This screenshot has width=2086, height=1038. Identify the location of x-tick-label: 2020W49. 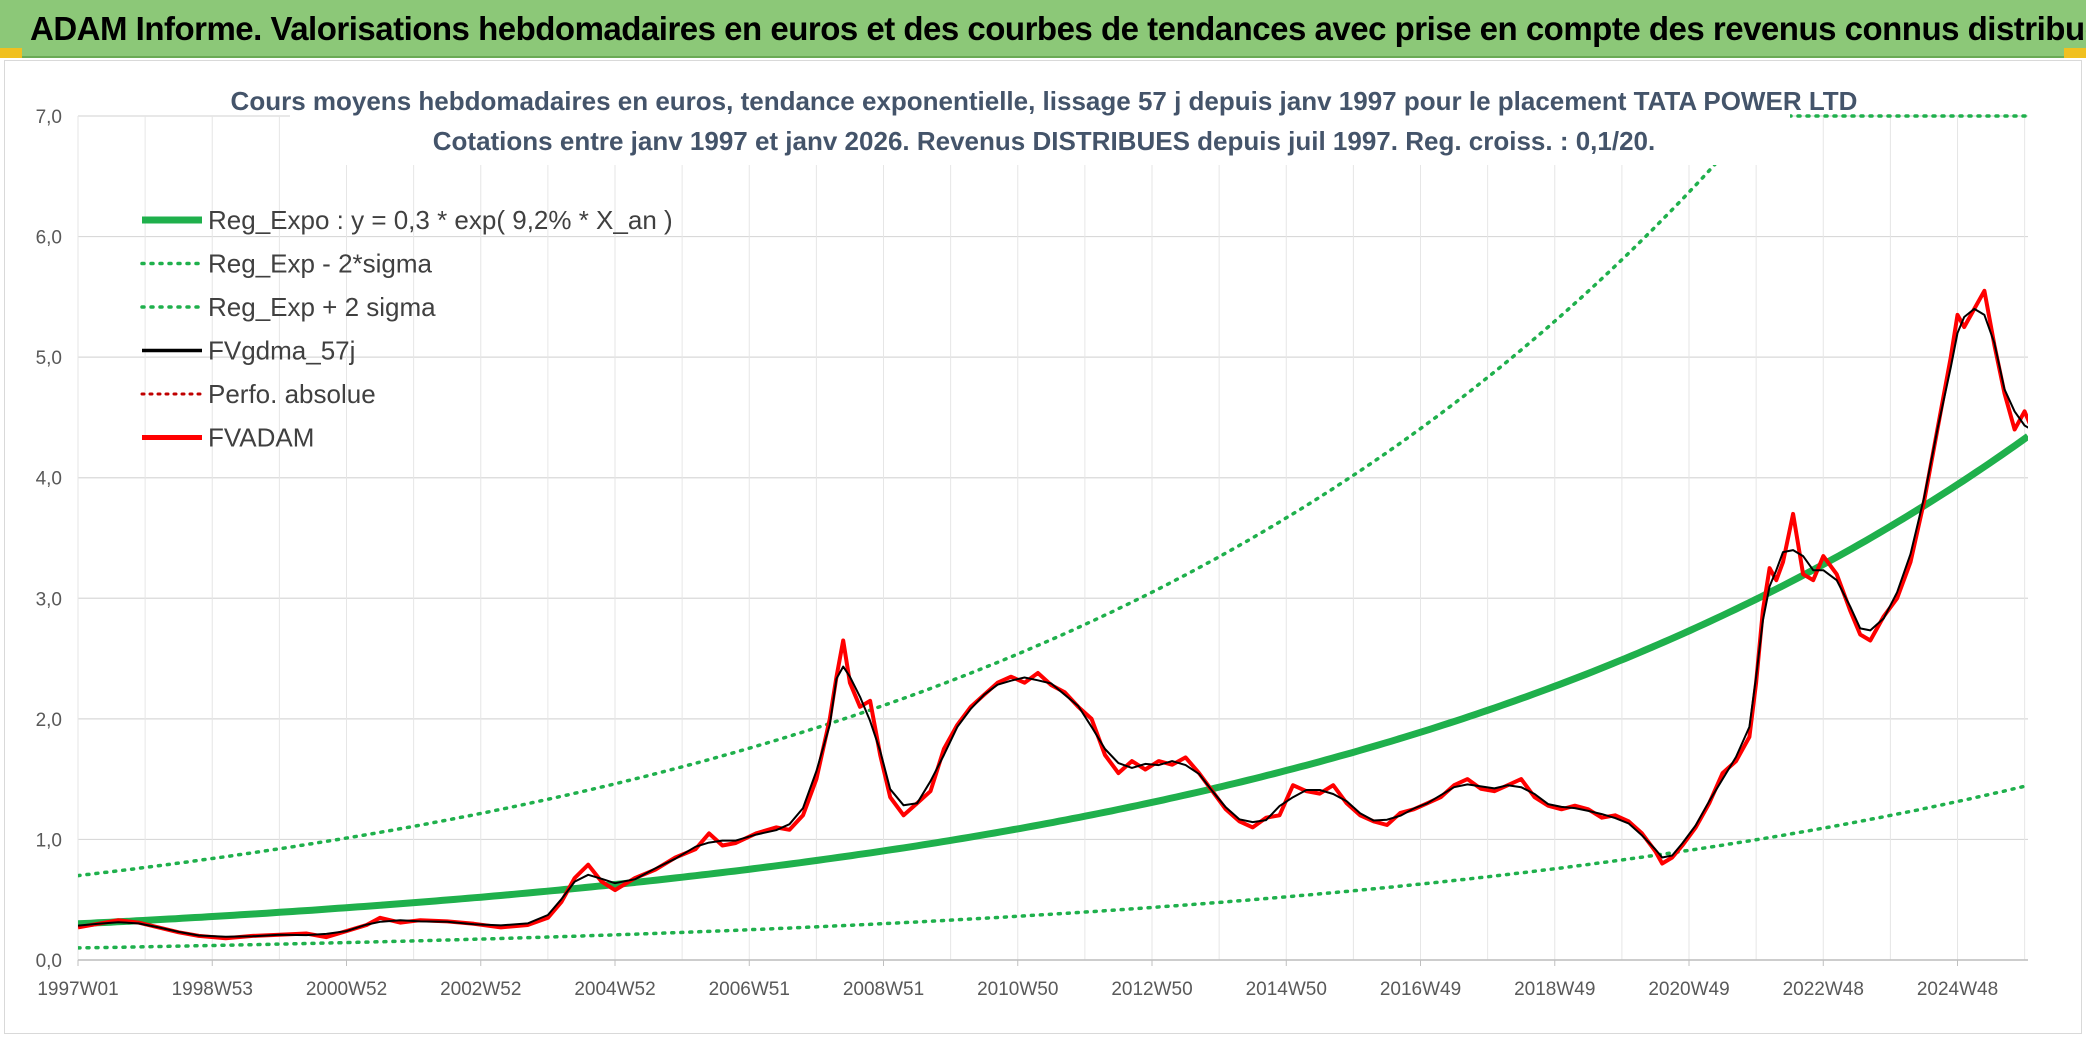
(1688, 989).